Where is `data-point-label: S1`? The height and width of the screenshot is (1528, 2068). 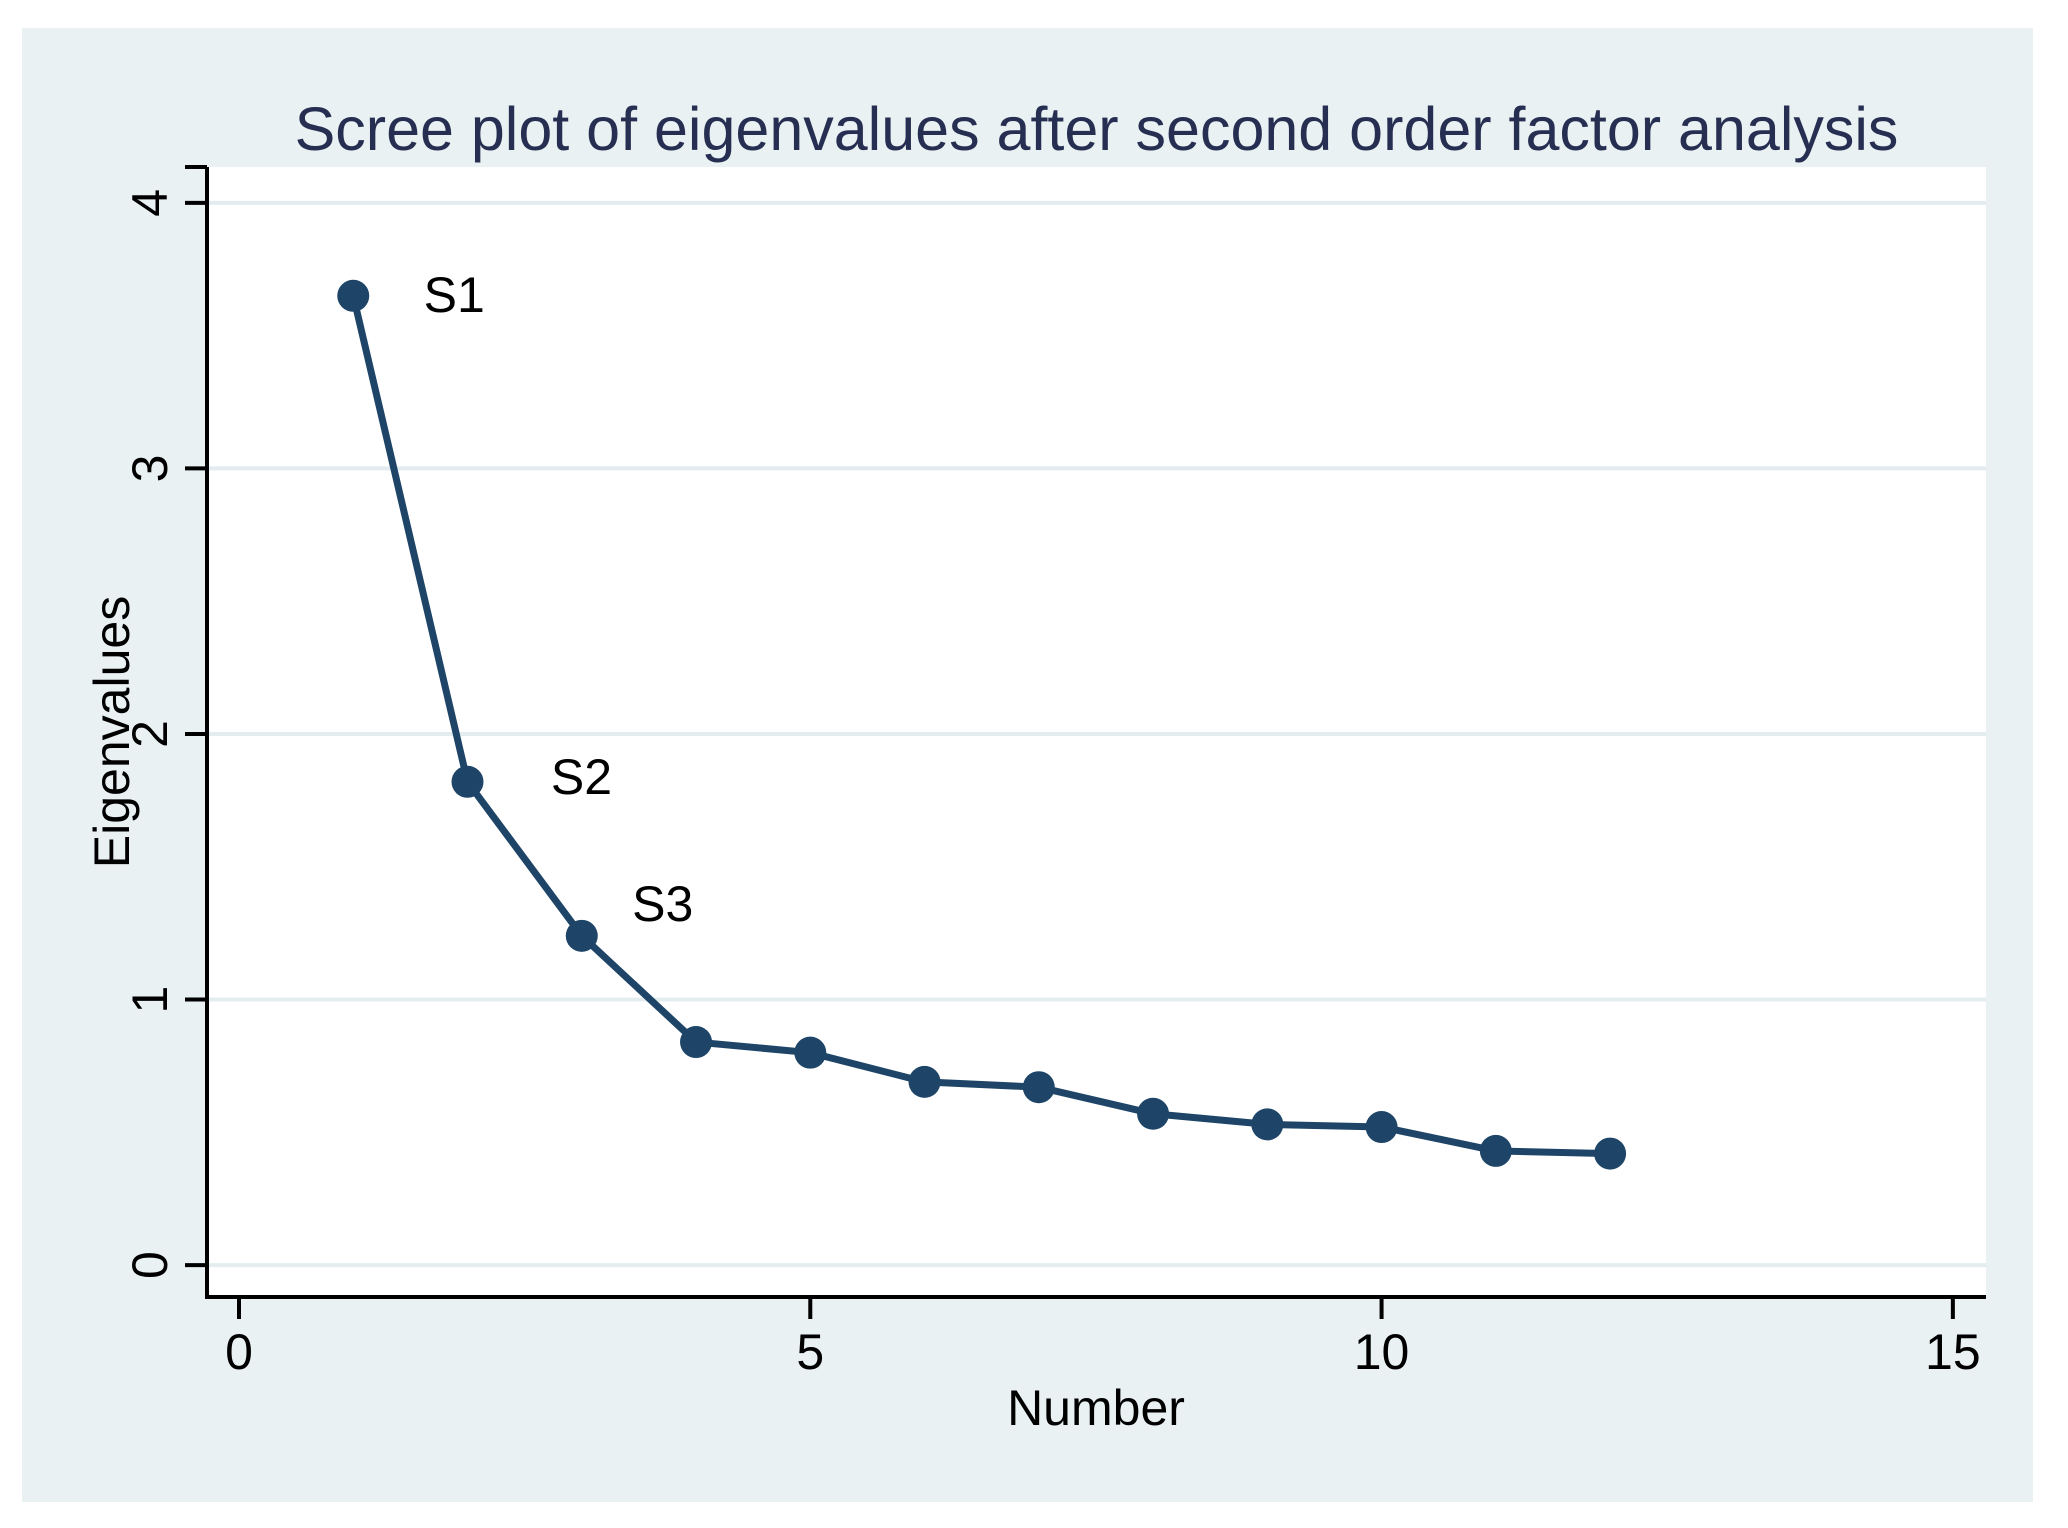 data-point-label: S1 is located at coordinates (454, 295).